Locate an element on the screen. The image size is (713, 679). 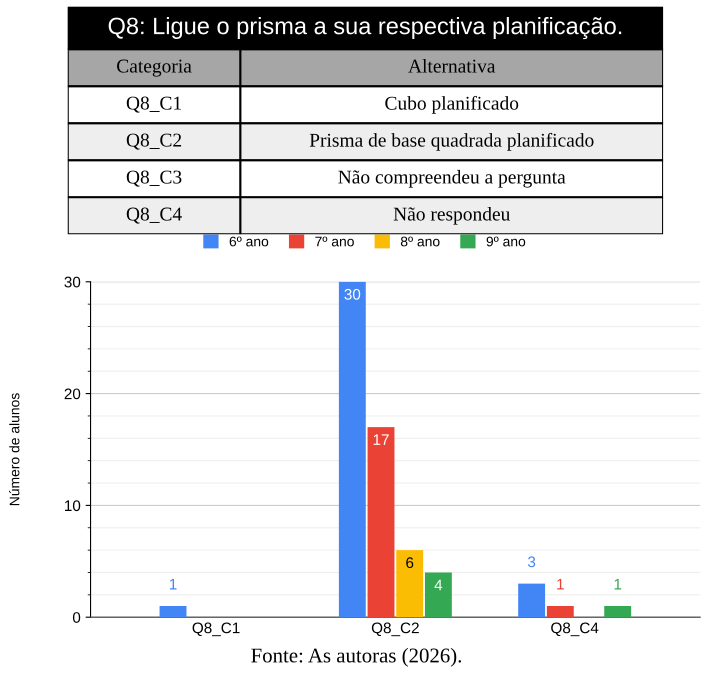
legend-label: 9º ano is located at coordinates (506, 241).